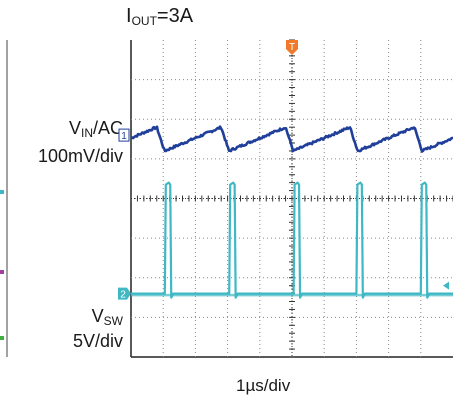 This screenshot has width=453, height=400. Describe the element at coordinates (95, 129) in the screenshot. I see `ch1-name-label: VIN/AC` at that location.